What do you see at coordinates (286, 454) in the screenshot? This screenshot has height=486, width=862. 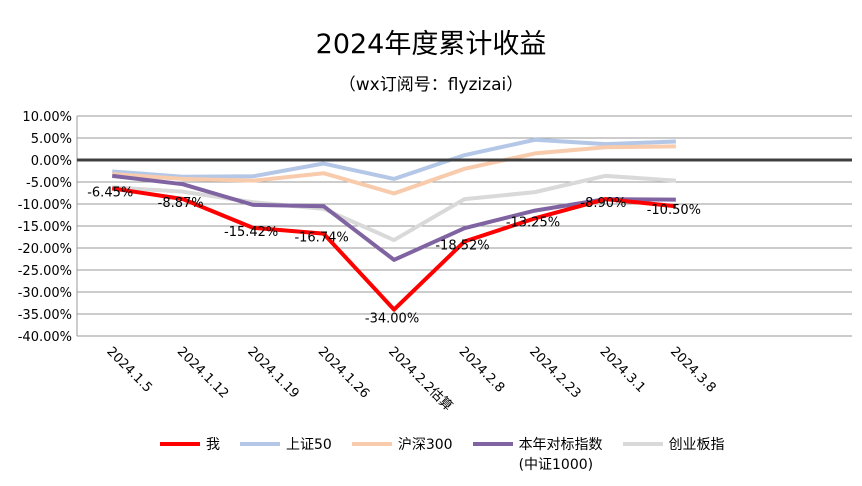 I see `legend-item: 上证50` at bounding box center [286, 454].